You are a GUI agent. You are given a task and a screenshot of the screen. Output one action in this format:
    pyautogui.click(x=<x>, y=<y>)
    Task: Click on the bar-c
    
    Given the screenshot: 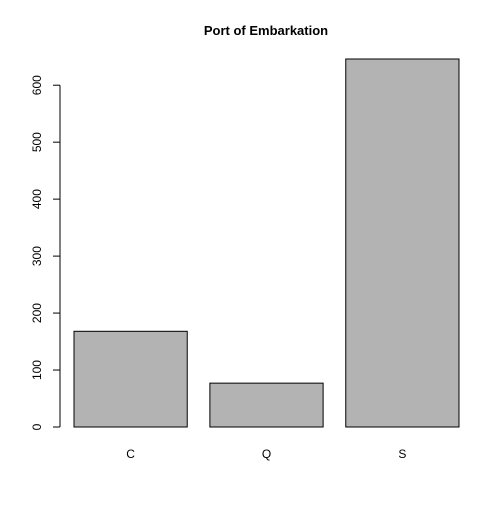 What is the action you would take?
    pyautogui.click(x=130, y=379)
    